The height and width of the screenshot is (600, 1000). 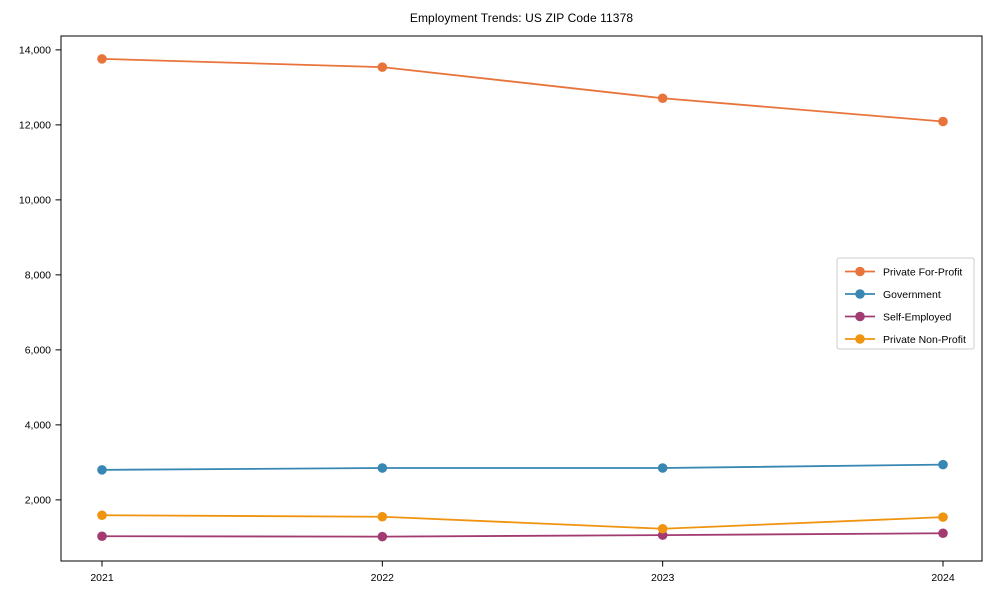 I want to click on y-tick-label: 14,000, so click(x=35, y=50).